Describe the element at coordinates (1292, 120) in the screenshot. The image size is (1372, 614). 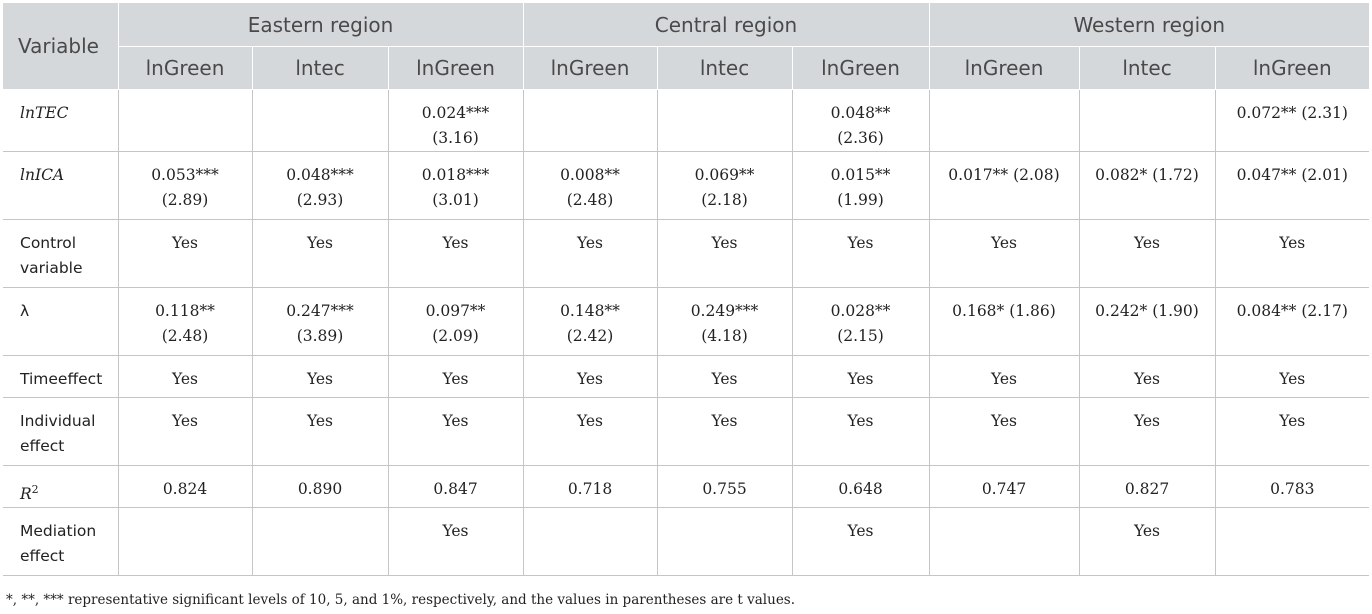
I see `table-cell: 0.072** (2.31)` at that location.